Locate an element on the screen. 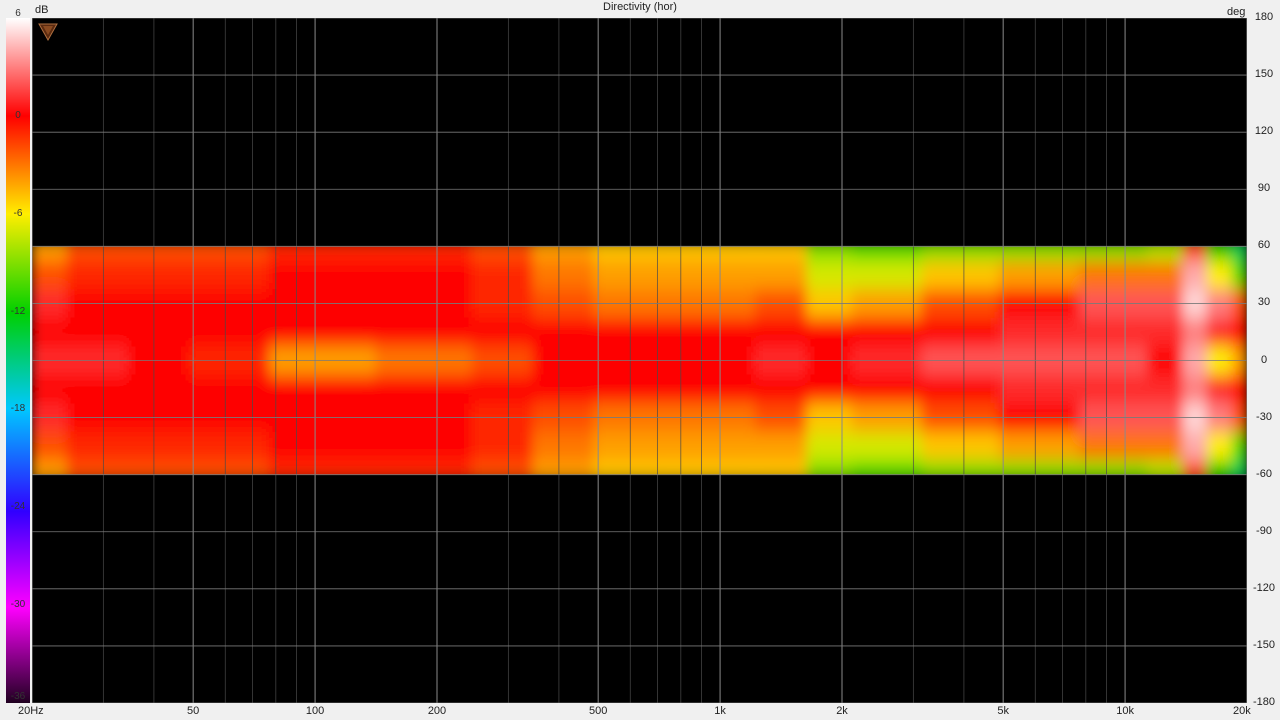 The height and width of the screenshot is (720, 1280). x-tick-label: 10k is located at coordinates (1125, 711).